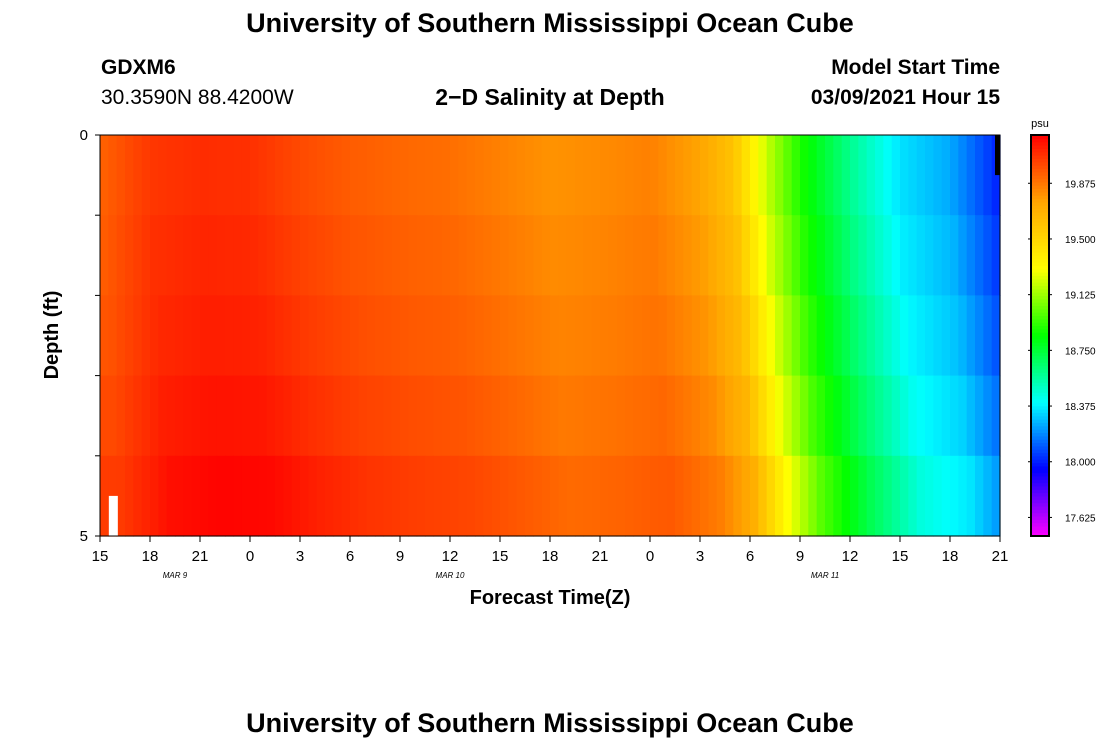 Image resolution: width=1100 pixels, height=750 pixels. I want to click on date-label: MAR 11, so click(825, 575).